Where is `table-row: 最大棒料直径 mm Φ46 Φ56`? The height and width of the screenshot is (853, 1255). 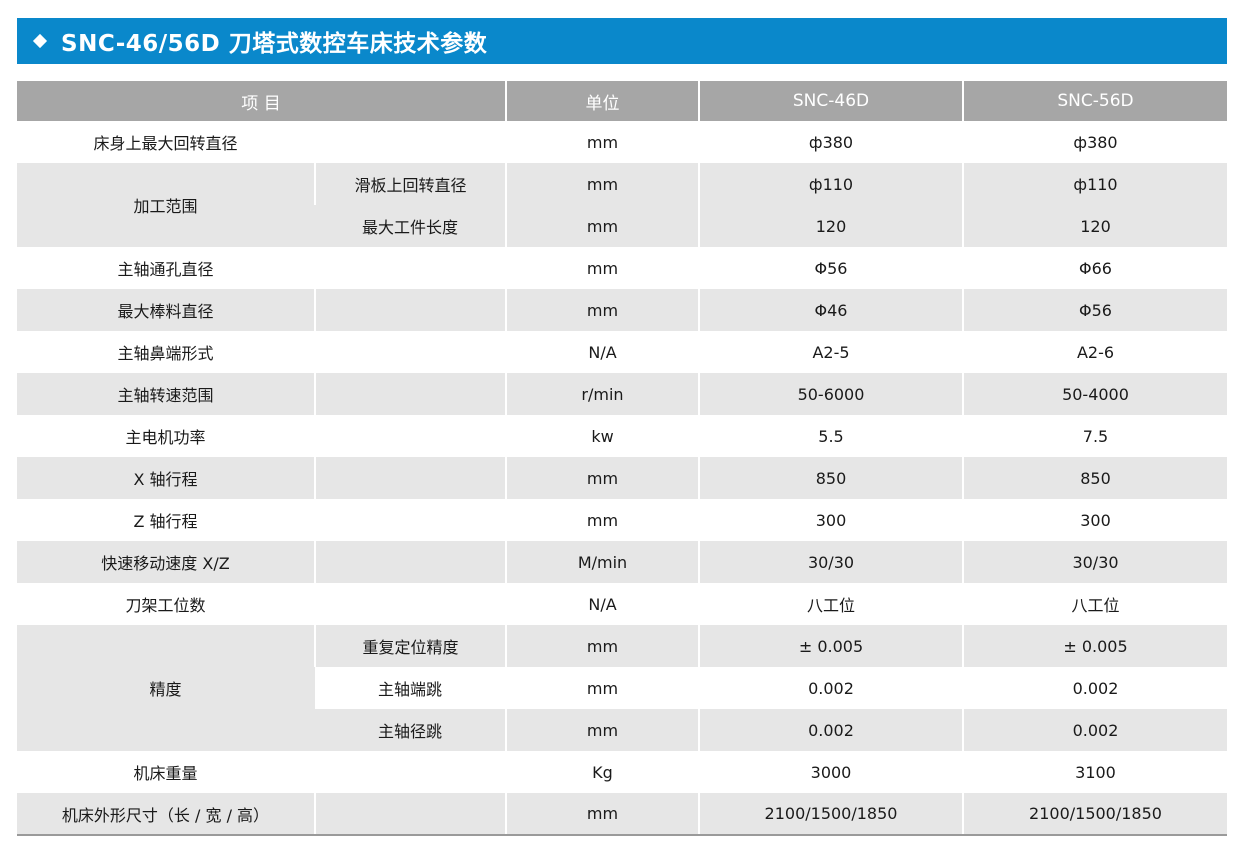 table-row: 最大棒料直径 mm Φ46 Φ56 is located at coordinates (622, 310).